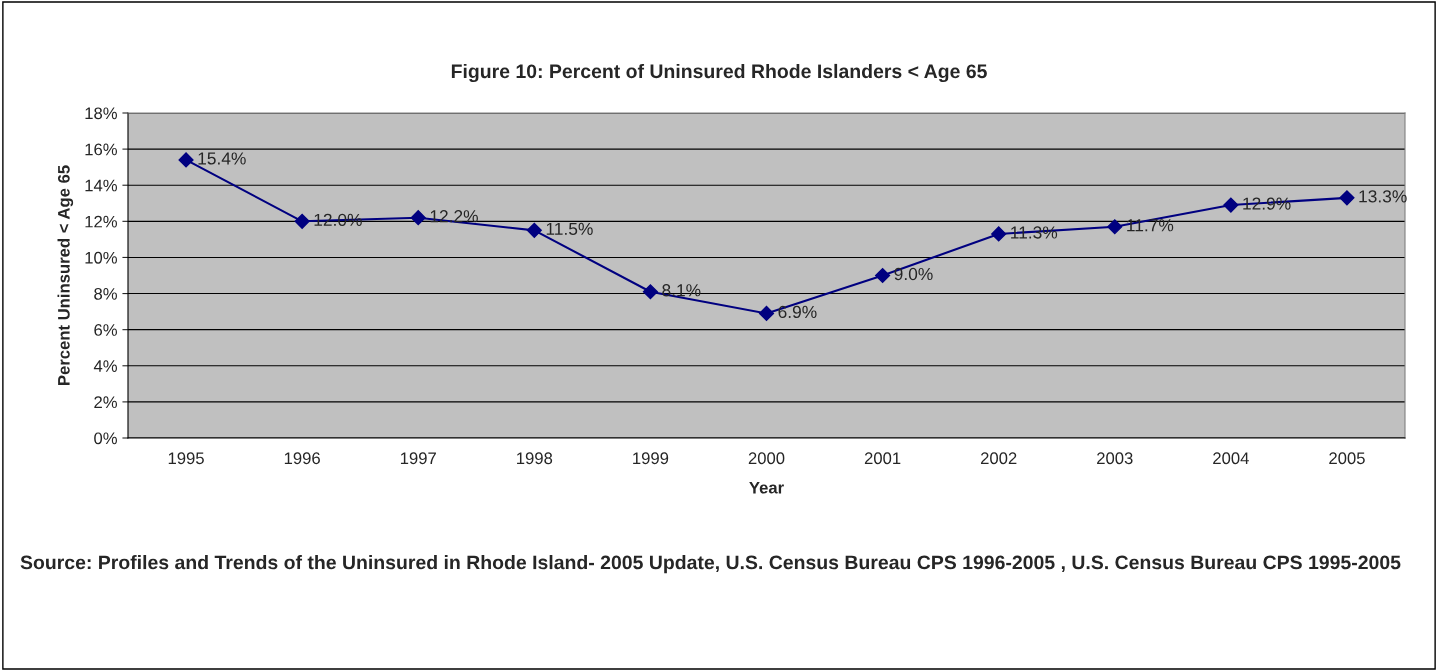 The image size is (1438, 671). What do you see at coordinates (101, 113) in the screenshot?
I see `y-tick-label: 18%` at bounding box center [101, 113].